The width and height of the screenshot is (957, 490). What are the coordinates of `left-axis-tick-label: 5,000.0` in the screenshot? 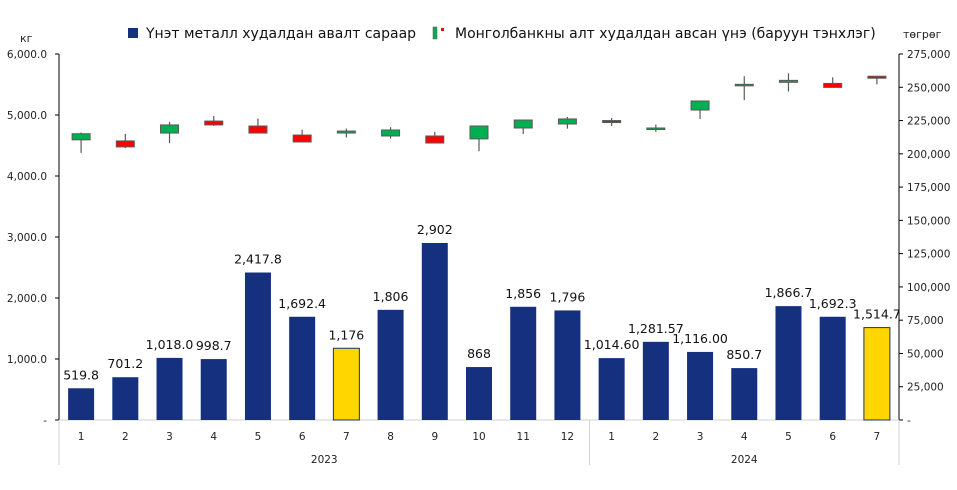 It's located at (27, 116).